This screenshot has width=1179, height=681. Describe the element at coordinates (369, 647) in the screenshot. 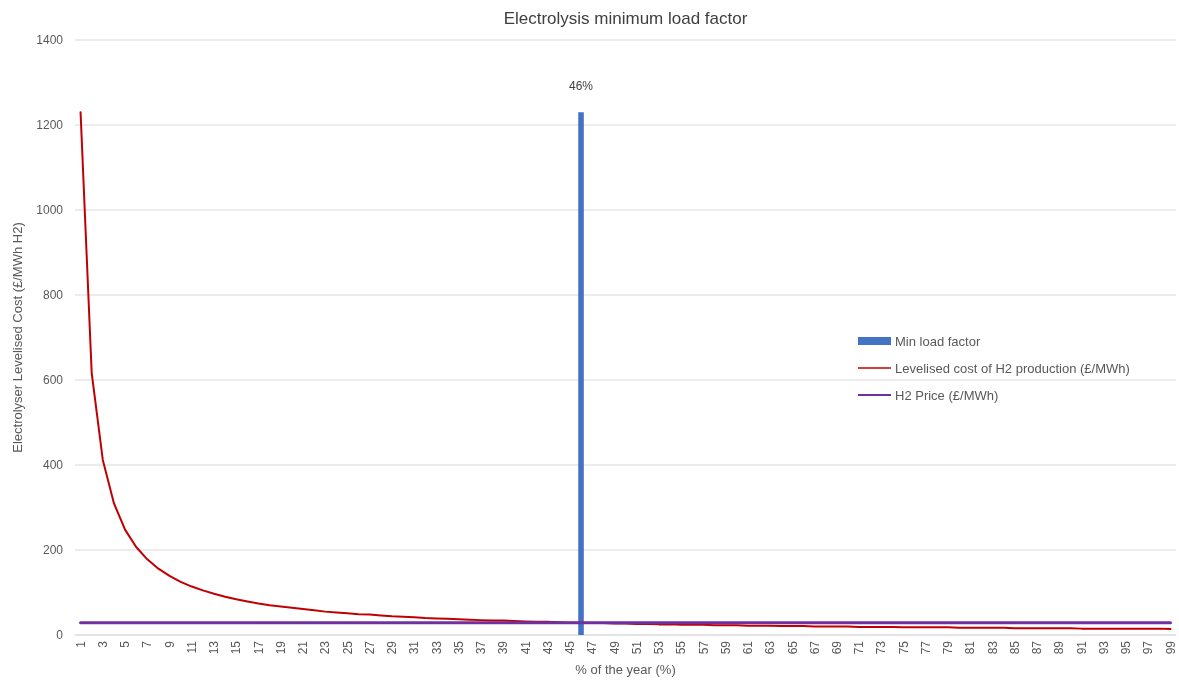

I see `x-tick-label: 27` at that location.